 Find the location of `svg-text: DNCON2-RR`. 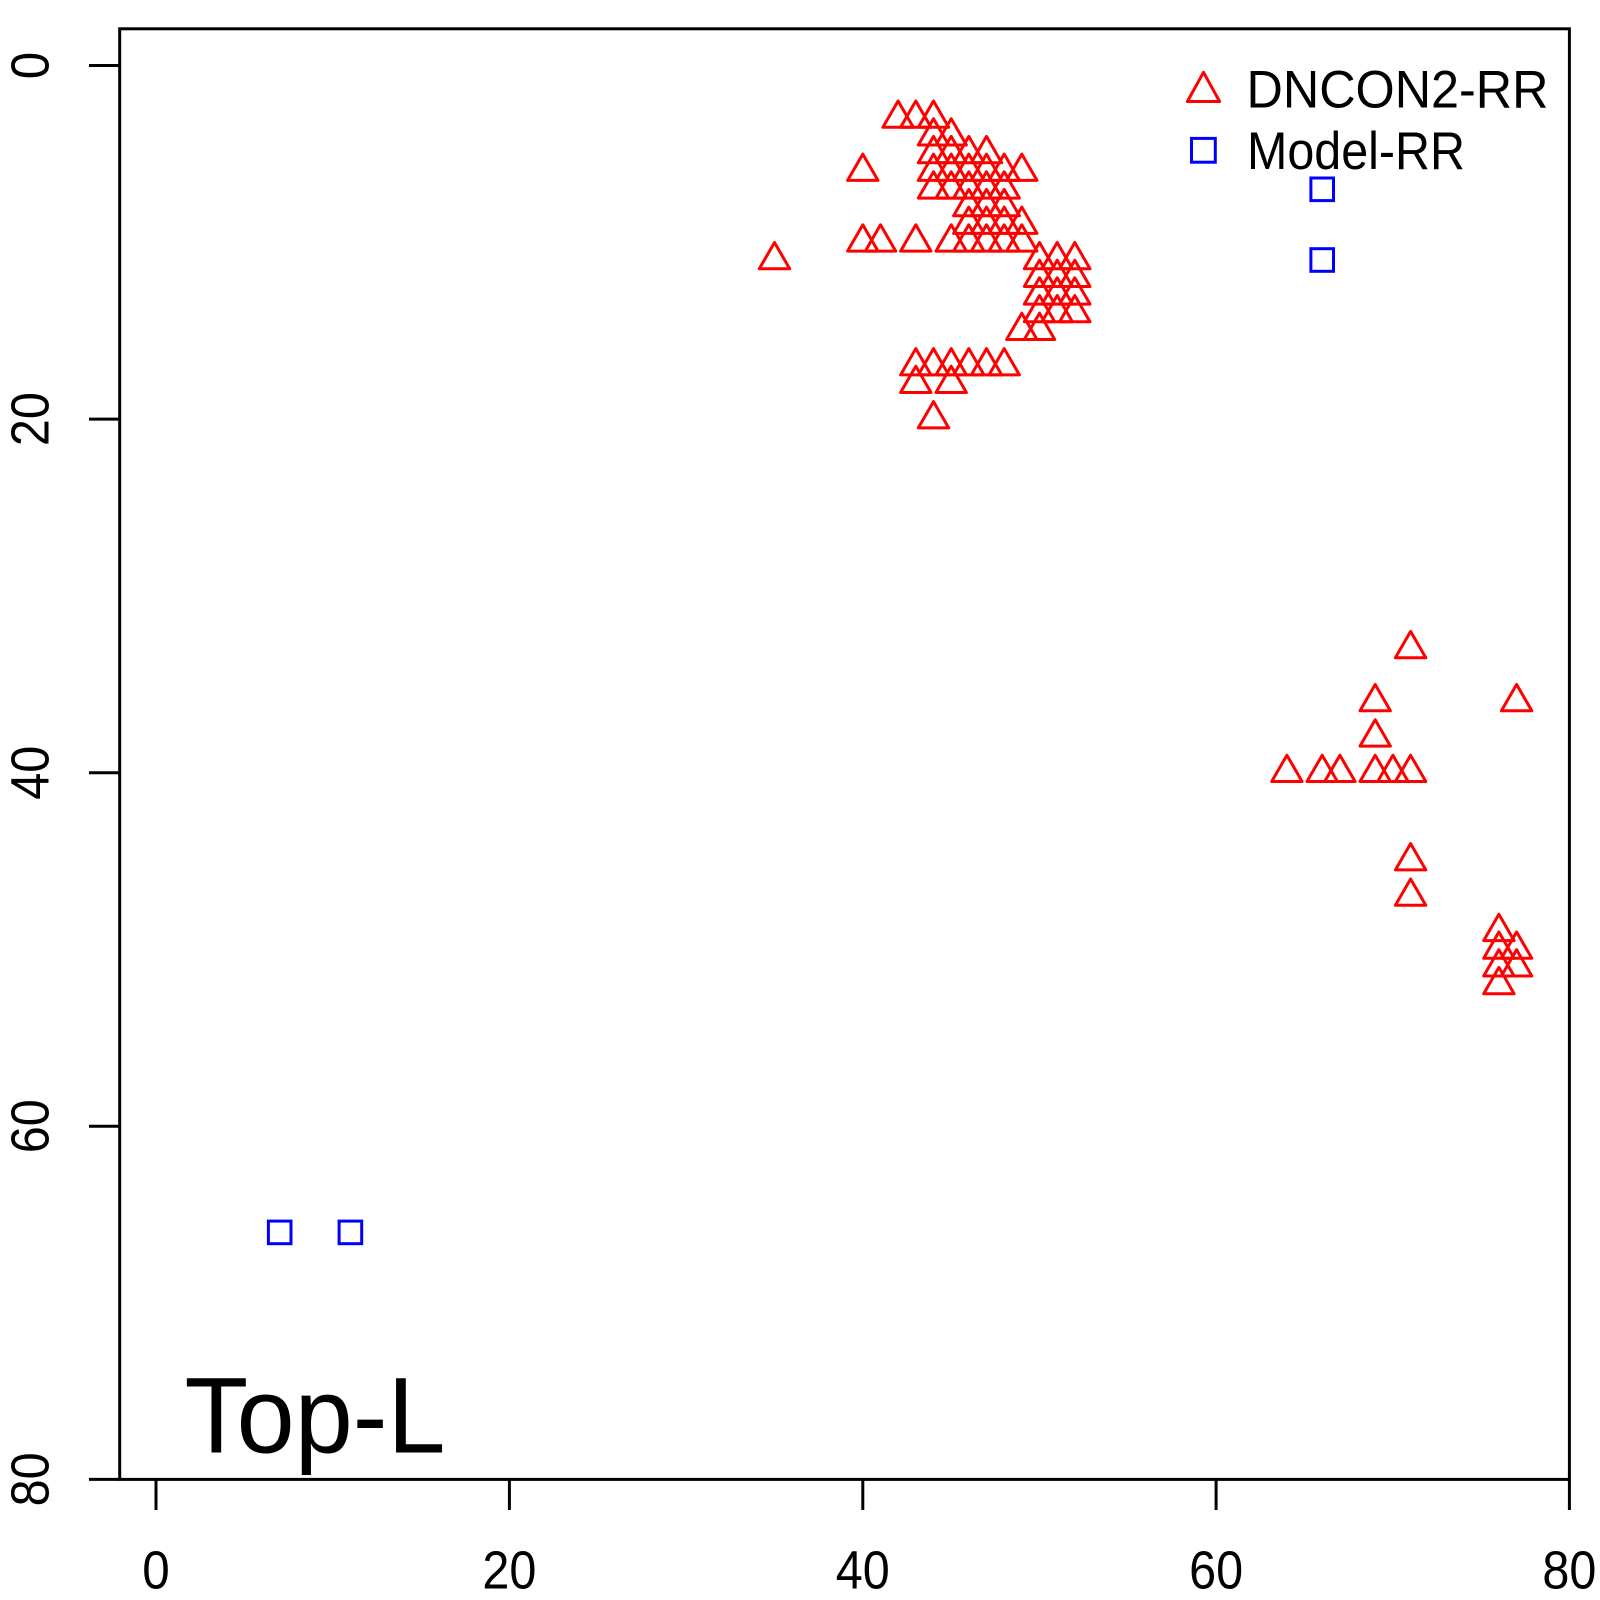

svg-text: DNCON2-RR is located at coordinates (1398, 90).